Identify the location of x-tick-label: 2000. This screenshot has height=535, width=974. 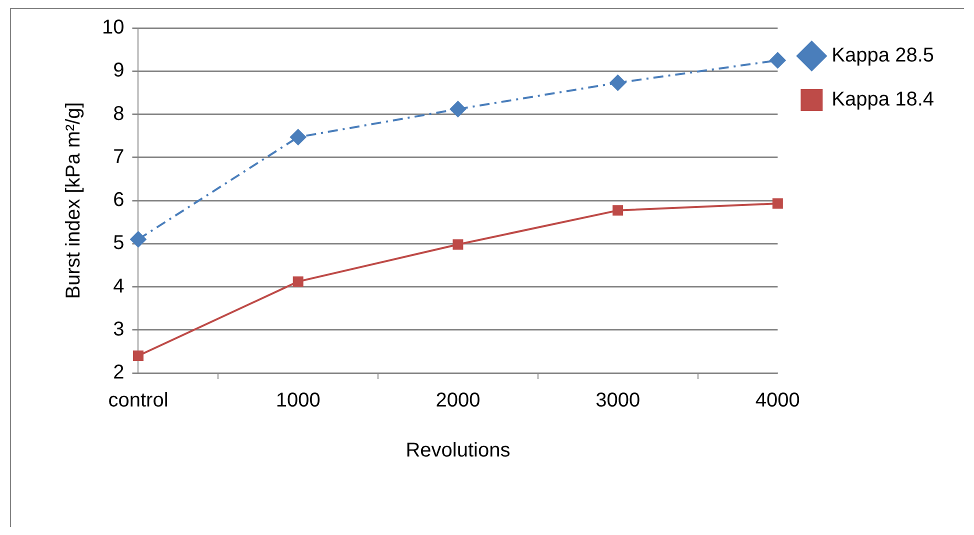
(458, 401).